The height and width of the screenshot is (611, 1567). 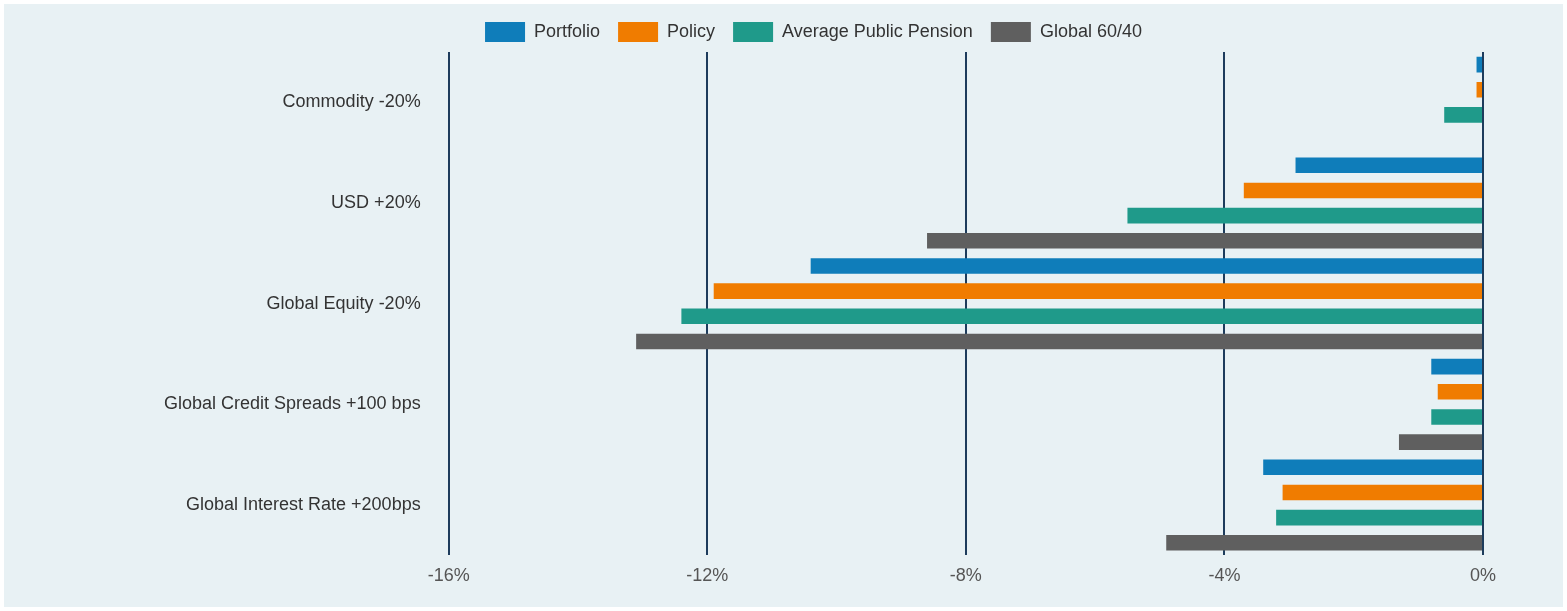 I want to click on y-tick-label: USD +20%, so click(x=376, y=201).